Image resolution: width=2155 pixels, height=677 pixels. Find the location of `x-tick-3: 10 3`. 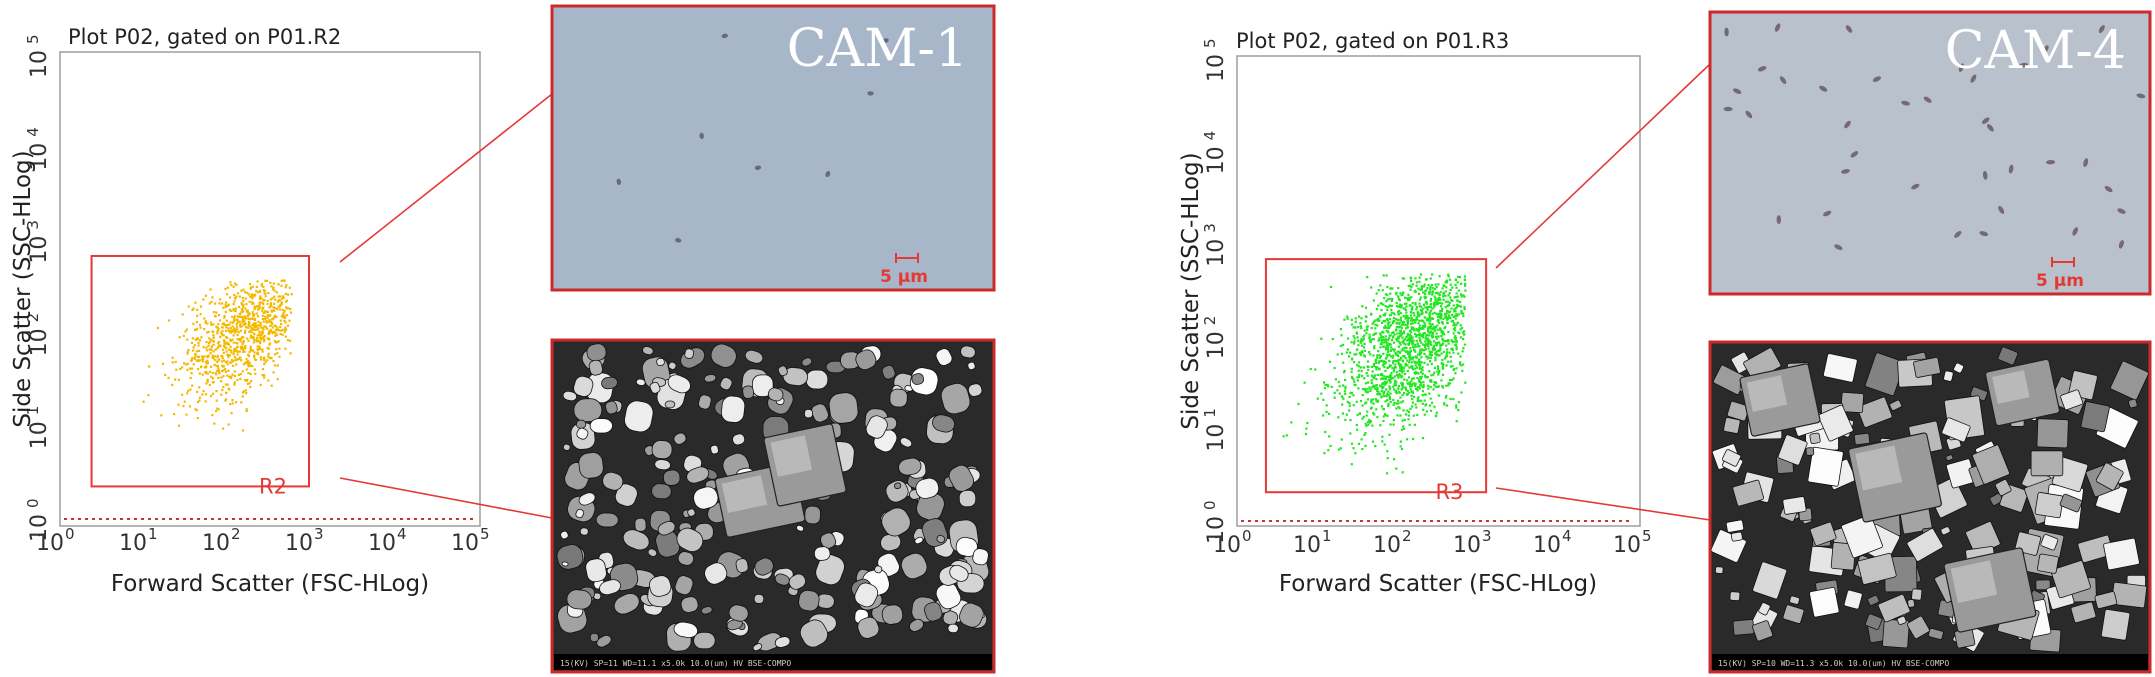

x-tick-3: 10 3 is located at coordinates (304, 540).